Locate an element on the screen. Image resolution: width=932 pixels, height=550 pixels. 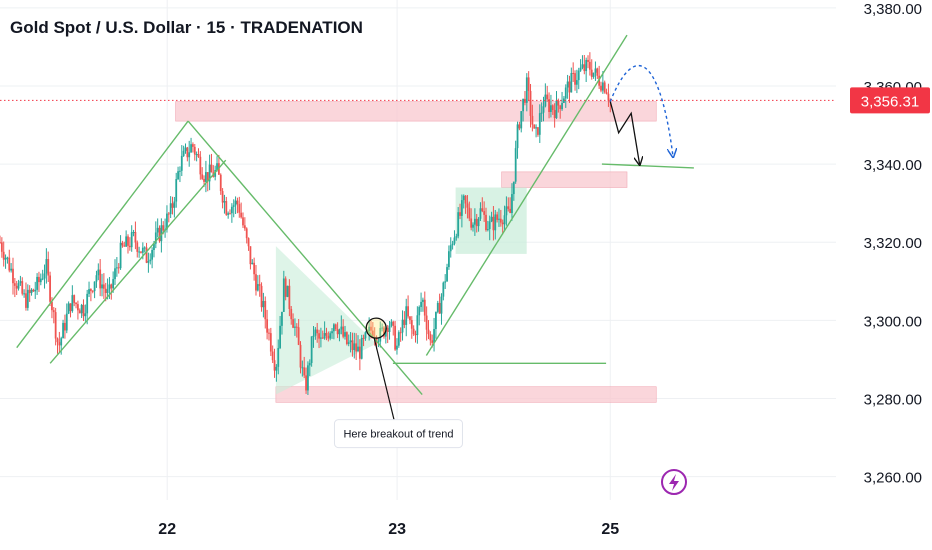
y-tick-label: 3,260.00 is located at coordinates (893, 478).